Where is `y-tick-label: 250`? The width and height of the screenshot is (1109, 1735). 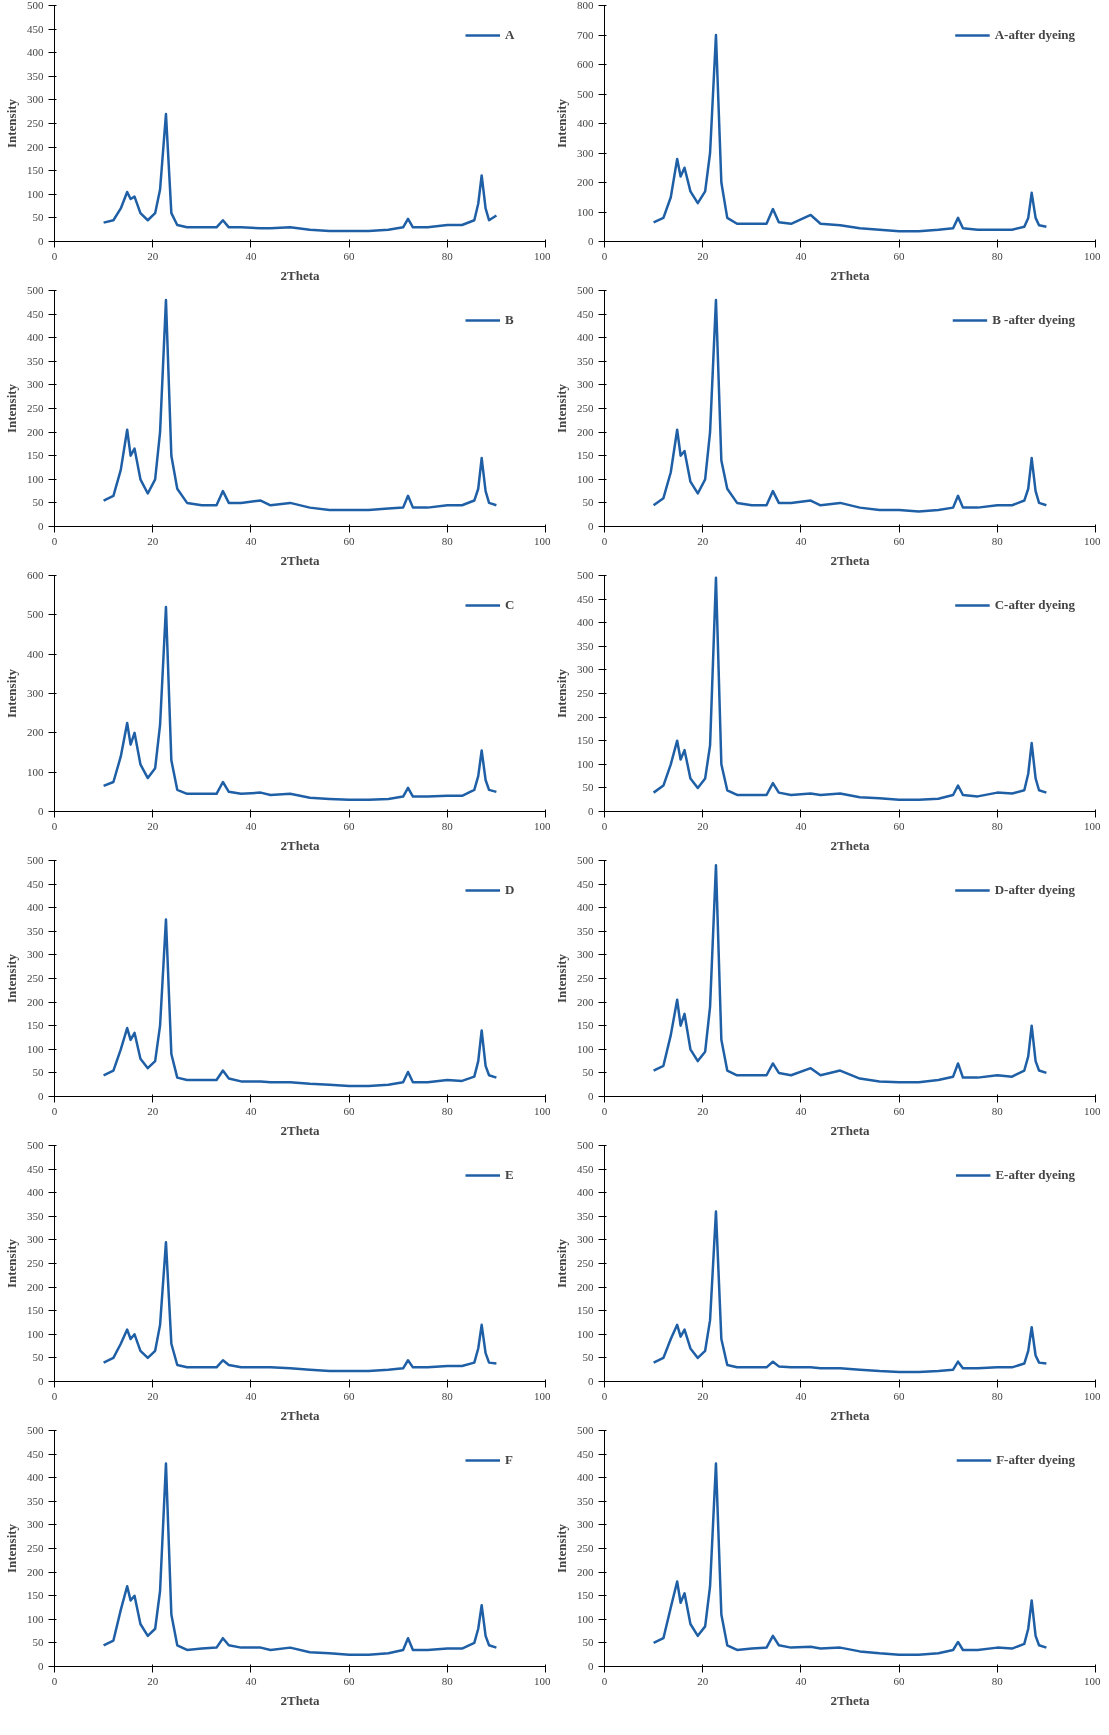 y-tick-label: 250 is located at coordinates (35, 408).